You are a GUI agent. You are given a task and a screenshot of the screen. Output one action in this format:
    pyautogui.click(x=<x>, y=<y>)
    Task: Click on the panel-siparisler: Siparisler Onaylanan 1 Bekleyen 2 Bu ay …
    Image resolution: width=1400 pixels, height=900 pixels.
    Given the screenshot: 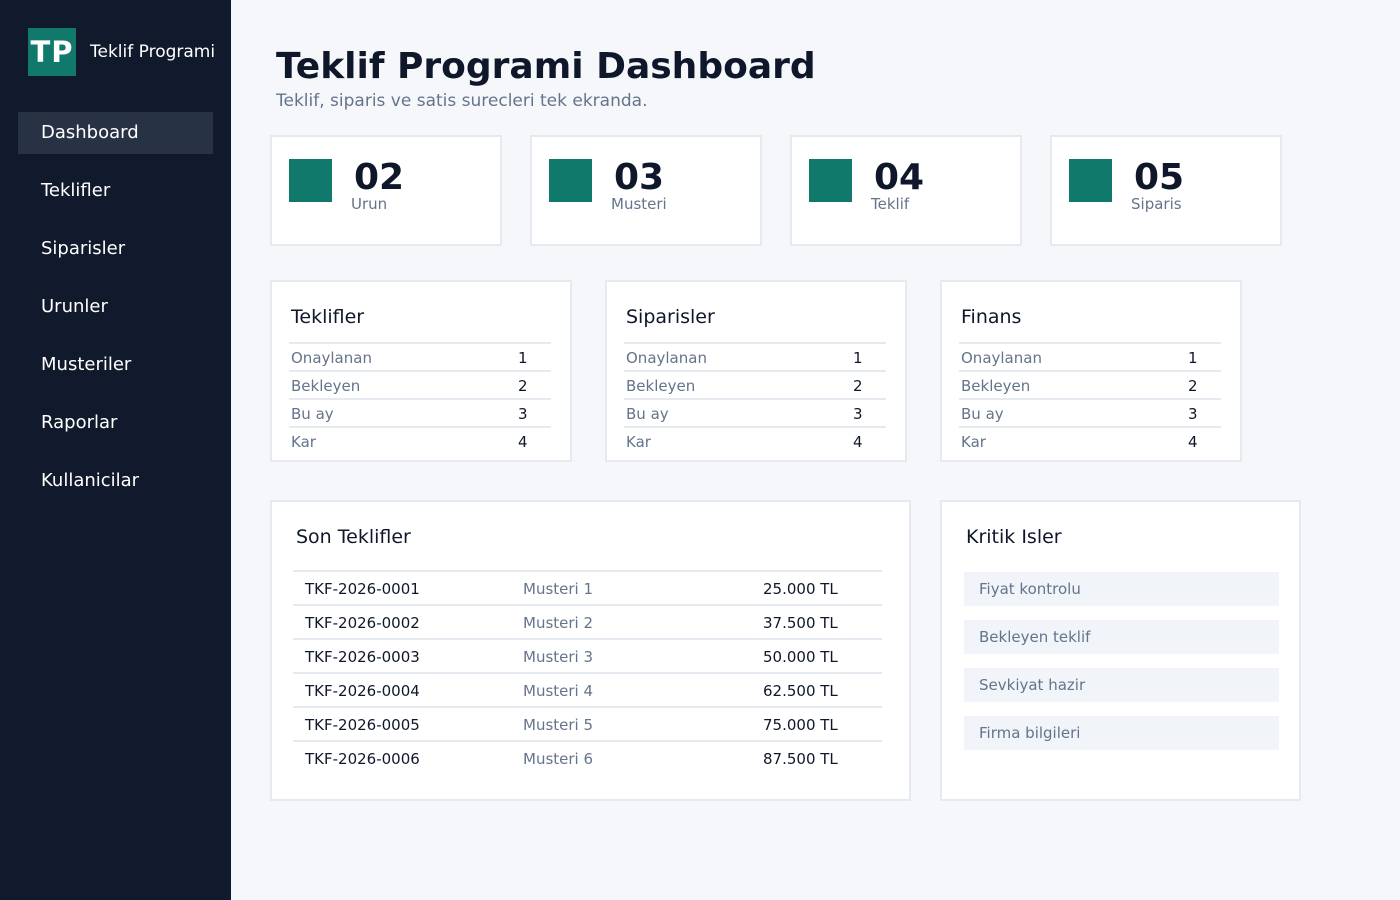 What is the action you would take?
    pyautogui.click(x=756, y=371)
    